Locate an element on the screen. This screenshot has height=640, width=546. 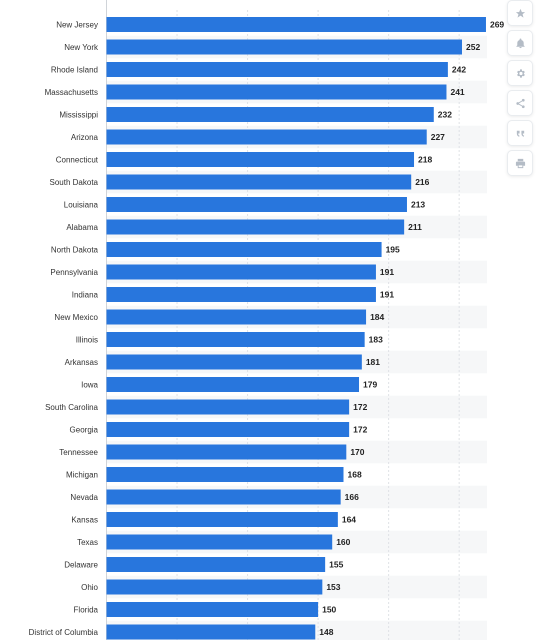
share-icon is located at coordinates (520, 103).